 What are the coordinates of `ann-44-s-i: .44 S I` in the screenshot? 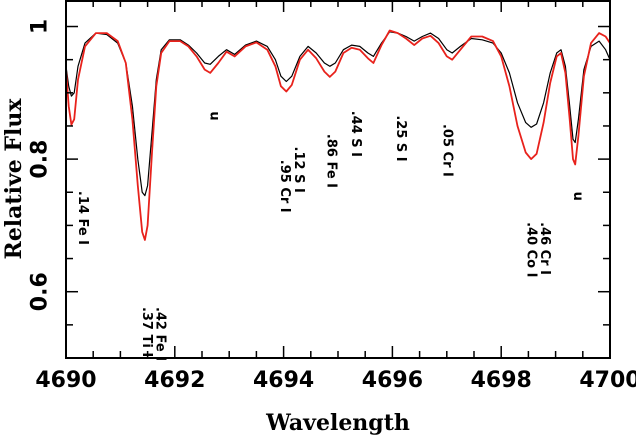 It's located at (355, 134).